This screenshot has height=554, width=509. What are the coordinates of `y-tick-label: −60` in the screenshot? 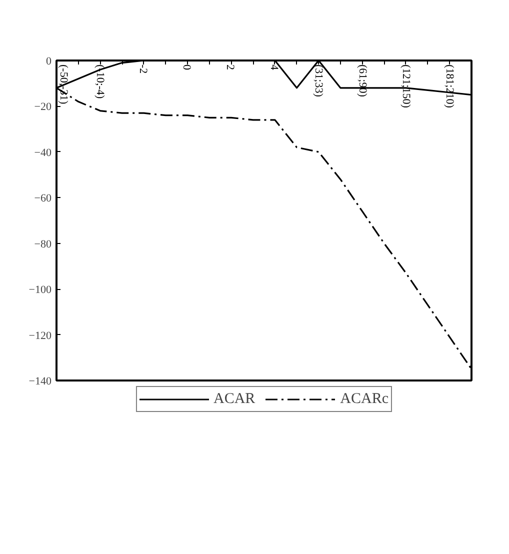 It's located at (43, 198).